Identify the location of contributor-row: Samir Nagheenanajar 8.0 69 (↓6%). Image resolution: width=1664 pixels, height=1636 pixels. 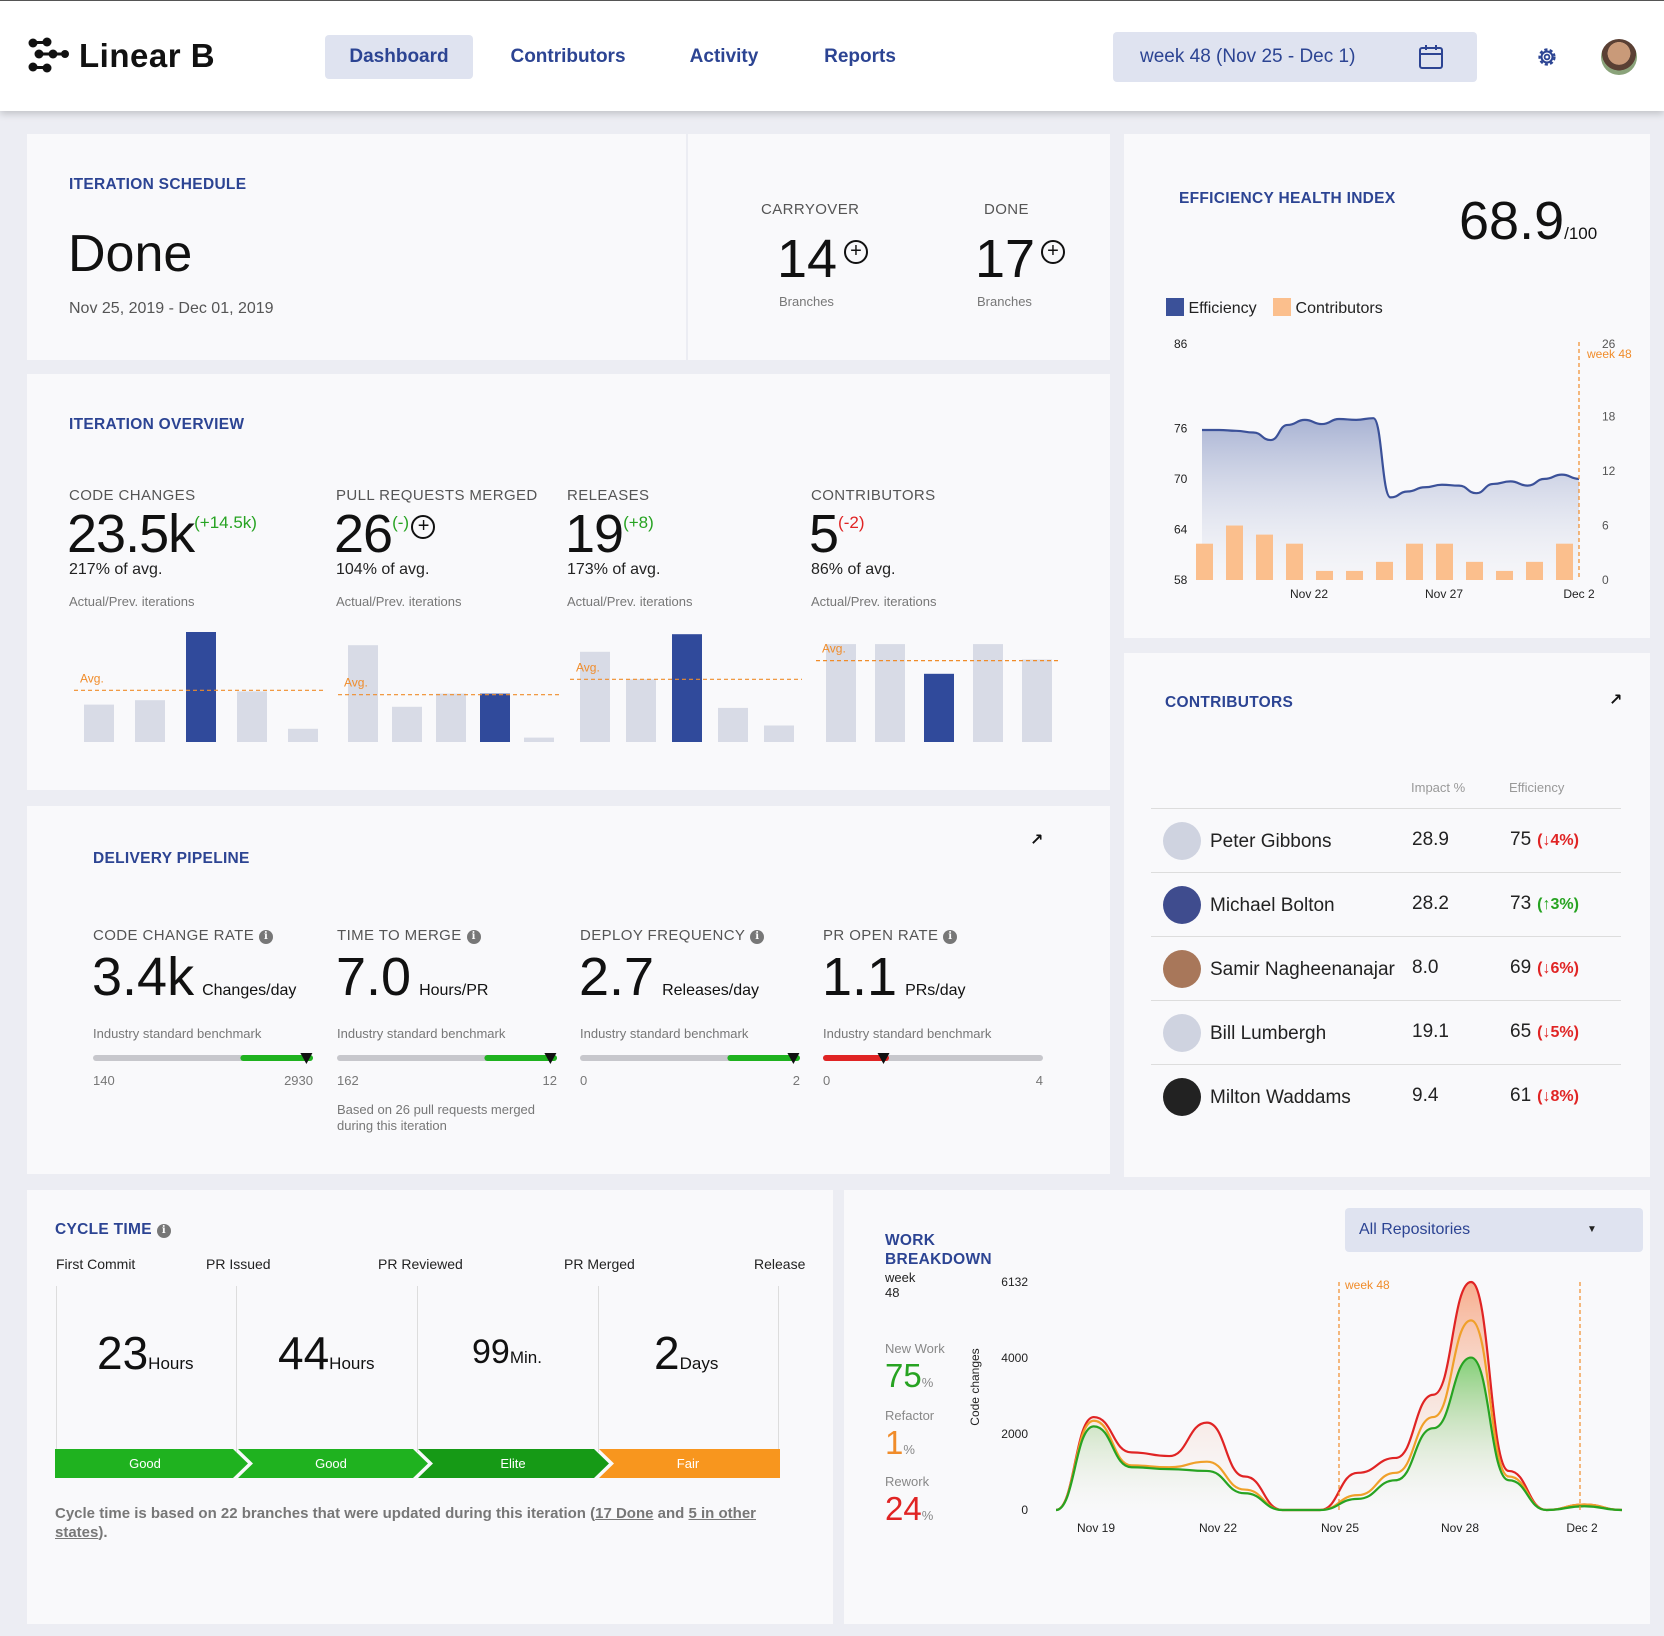
(1386, 968).